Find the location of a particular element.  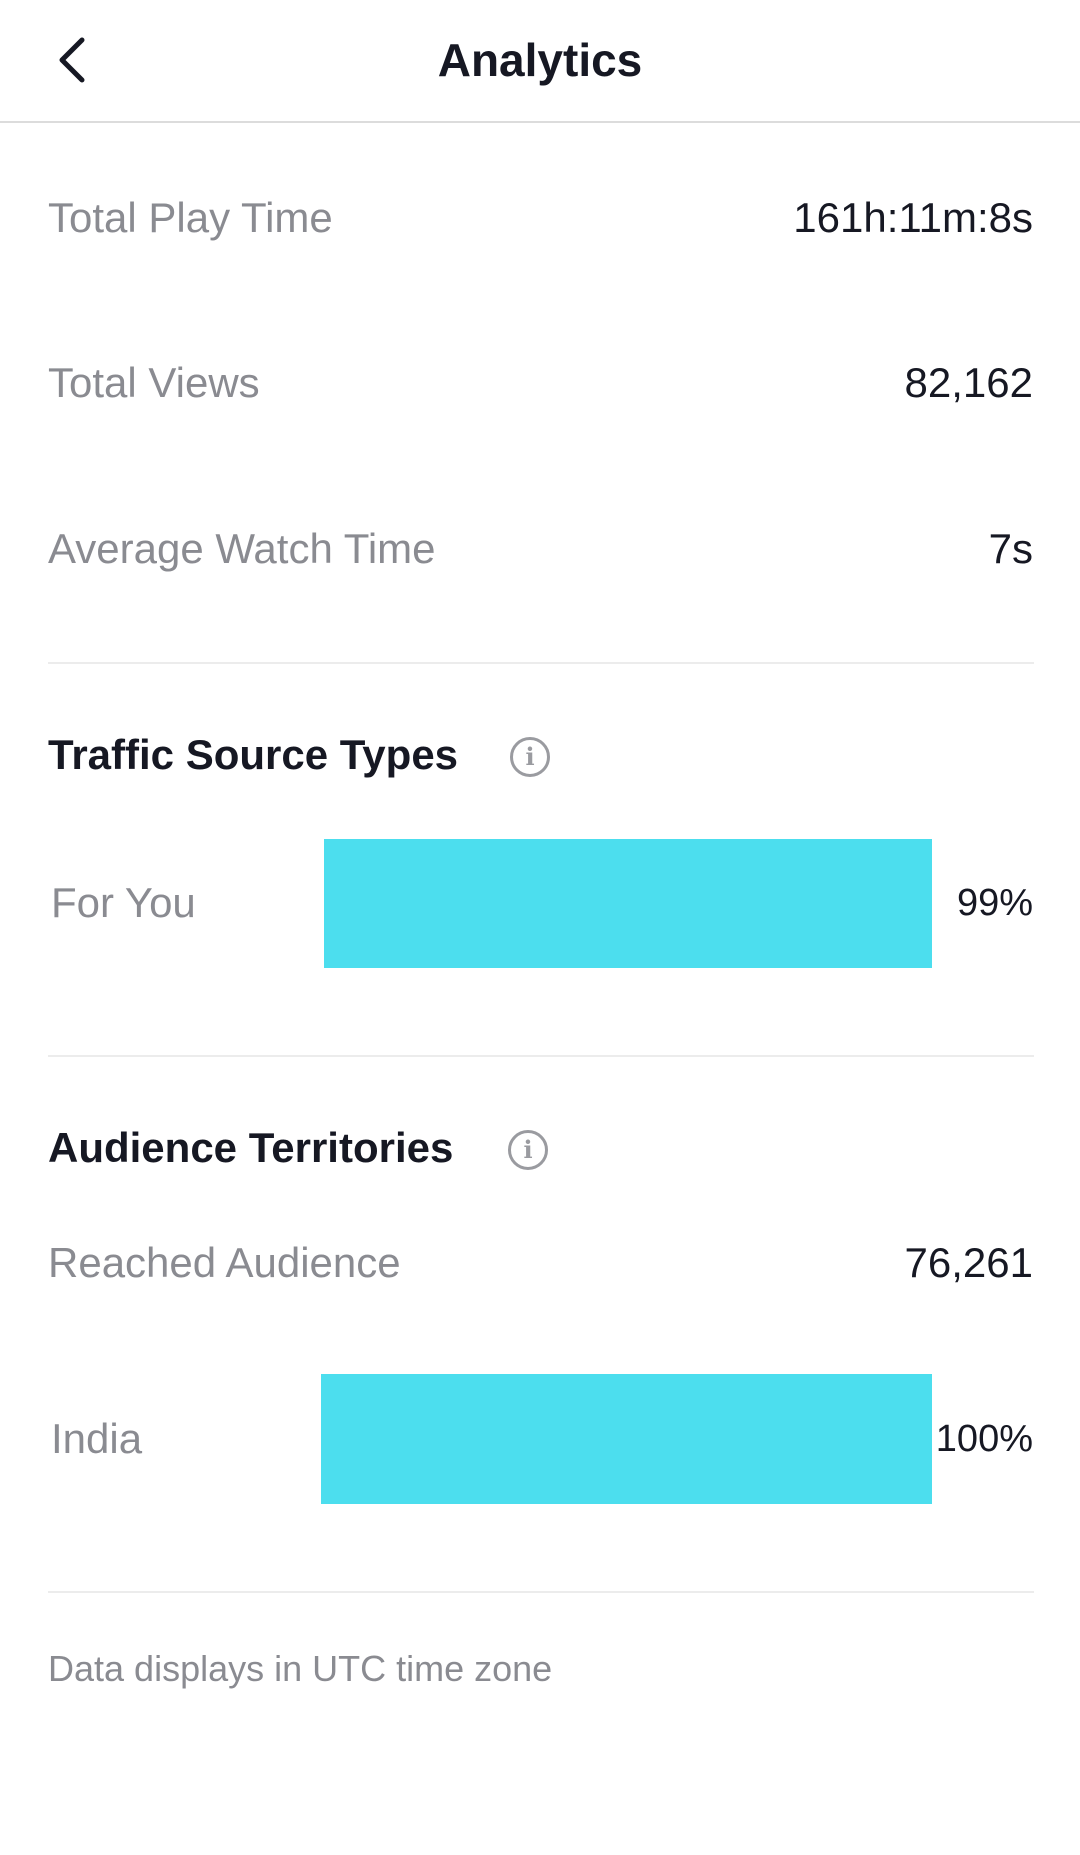

territory-percent: 100% is located at coordinates (984, 1439).